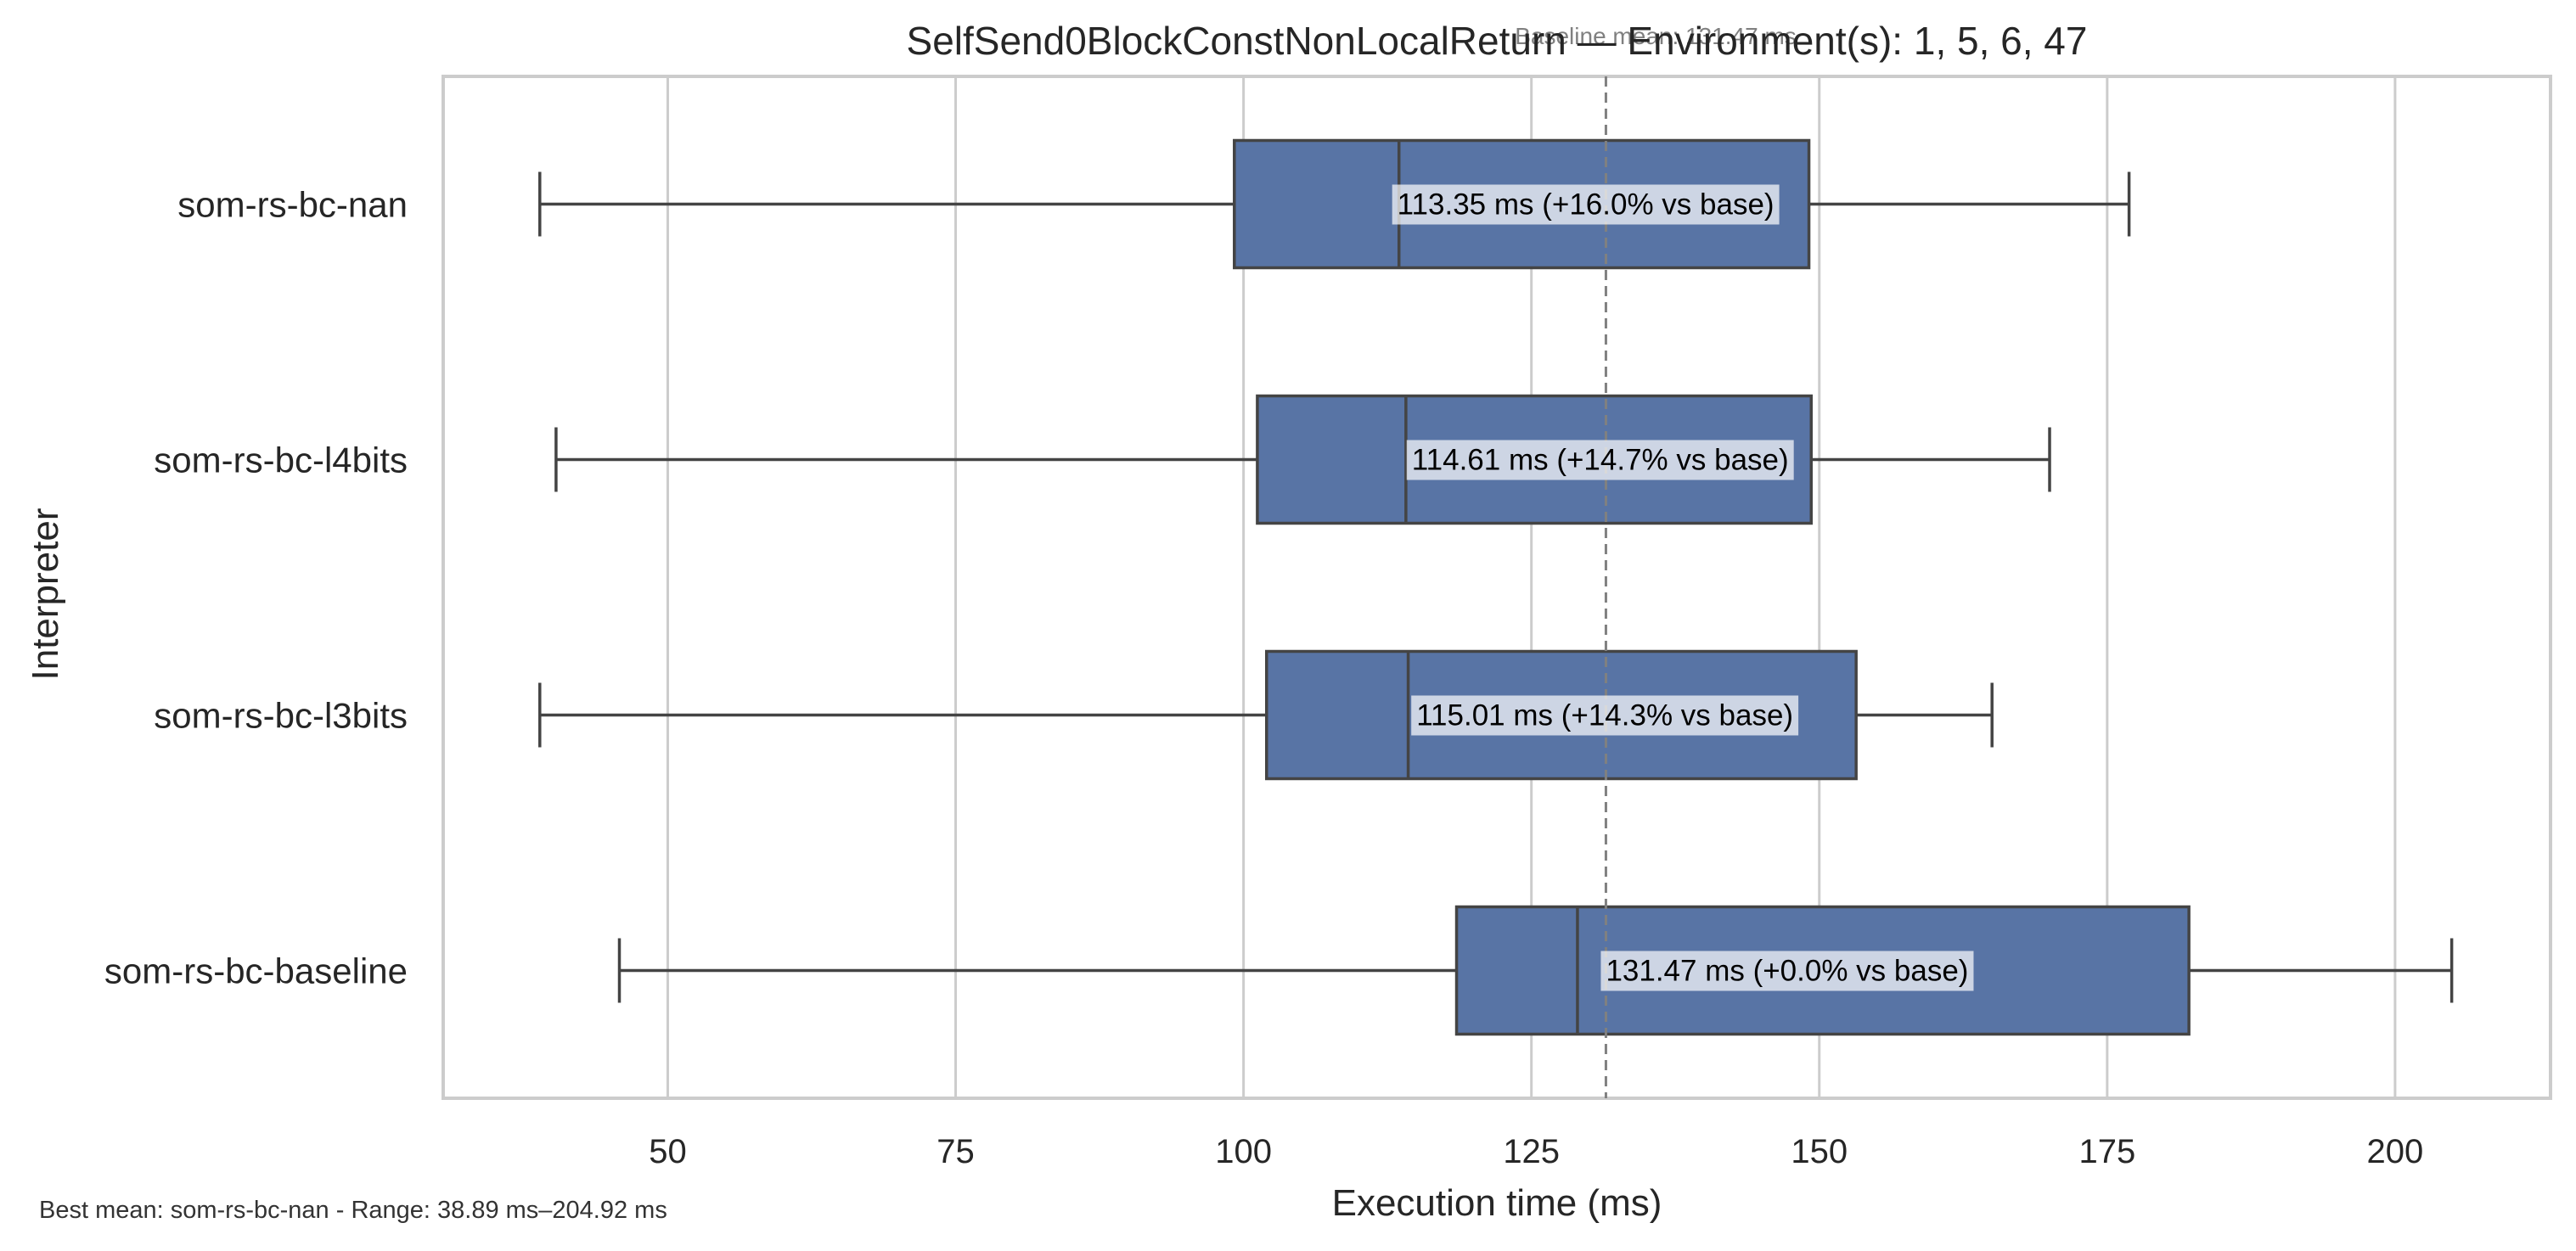 This screenshot has height=1251, width=2576. What do you see at coordinates (955, 1151) in the screenshot?
I see `x-tick-label: 75` at bounding box center [955, 1151].